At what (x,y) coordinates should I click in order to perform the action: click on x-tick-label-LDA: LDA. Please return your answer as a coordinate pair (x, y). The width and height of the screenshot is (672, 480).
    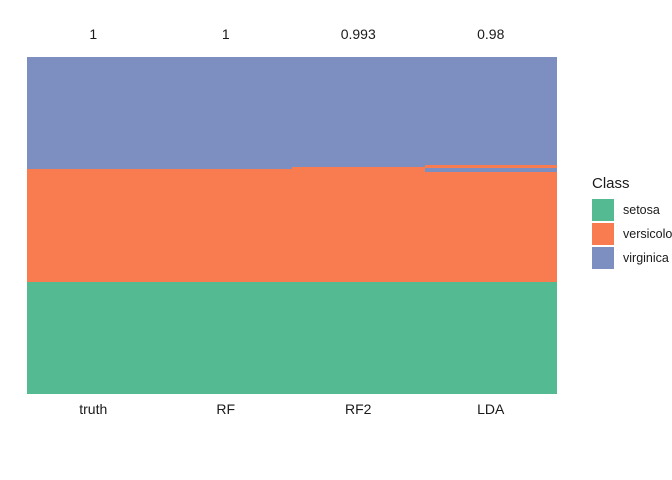
    Looking at the image, I should click on (491, 409).